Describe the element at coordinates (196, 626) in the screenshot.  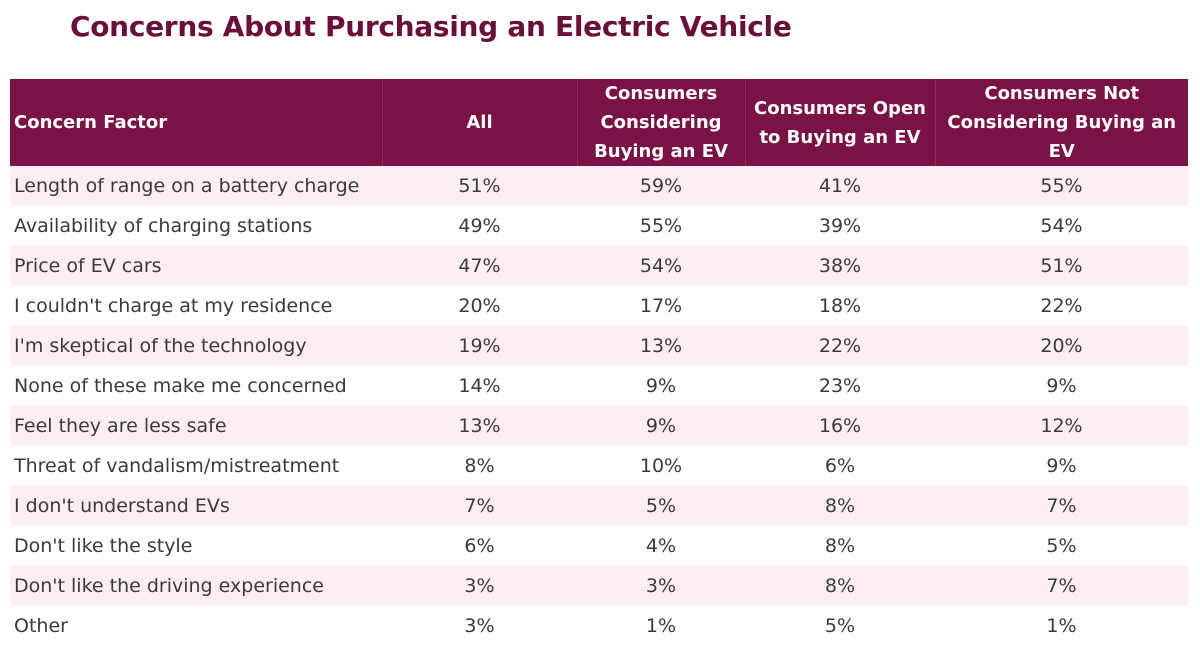
I see `concern-label: Other` at that location.